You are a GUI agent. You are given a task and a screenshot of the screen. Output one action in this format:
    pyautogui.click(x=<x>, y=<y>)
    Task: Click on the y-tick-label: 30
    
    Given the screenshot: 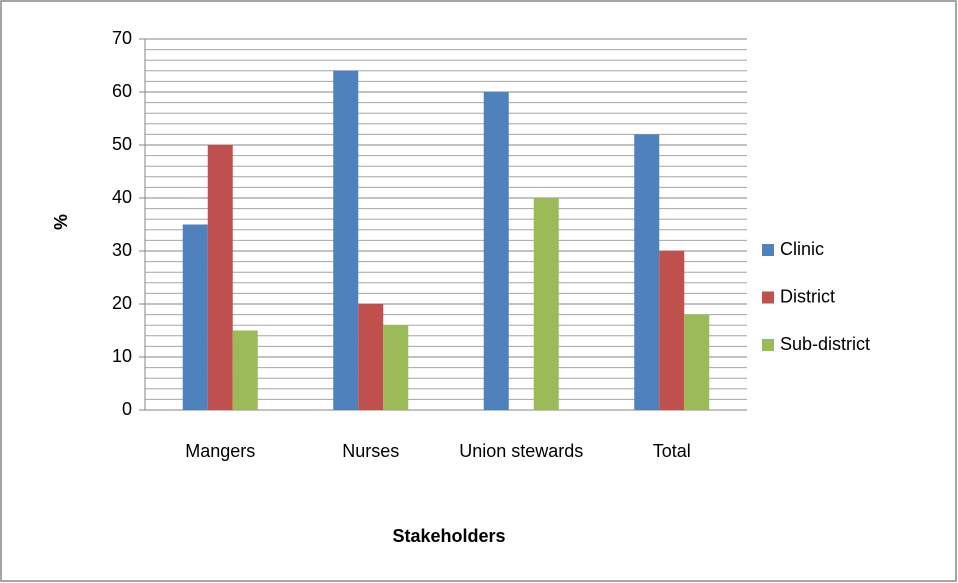 What is the action you would take?
    pyautogui.click(x=122, y=250)
    